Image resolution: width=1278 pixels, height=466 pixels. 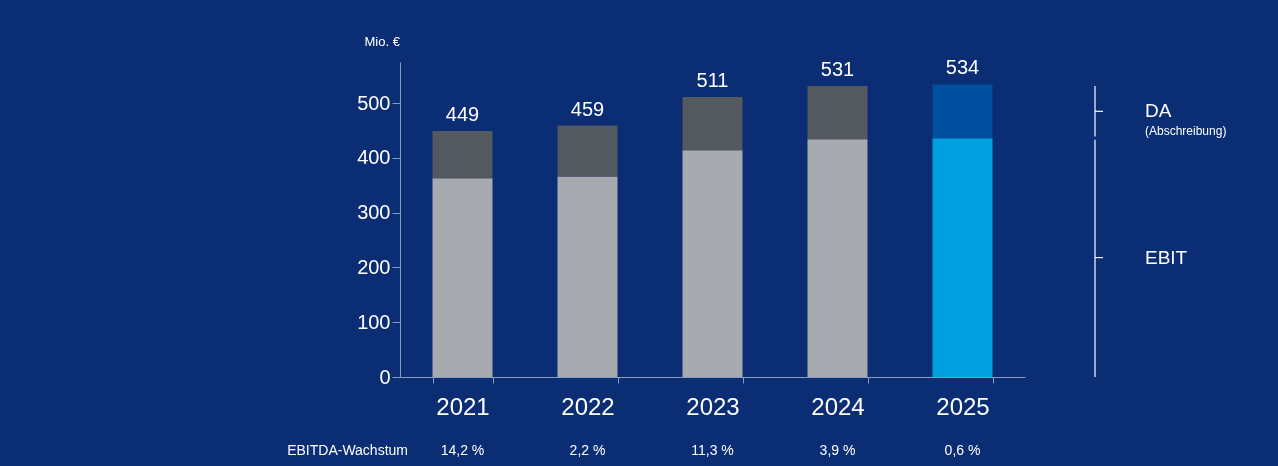 What do you see at coordinates (588, 406) in the screenshot?
I see `x-tick-label: 2022` at bounding box center [588, 406].